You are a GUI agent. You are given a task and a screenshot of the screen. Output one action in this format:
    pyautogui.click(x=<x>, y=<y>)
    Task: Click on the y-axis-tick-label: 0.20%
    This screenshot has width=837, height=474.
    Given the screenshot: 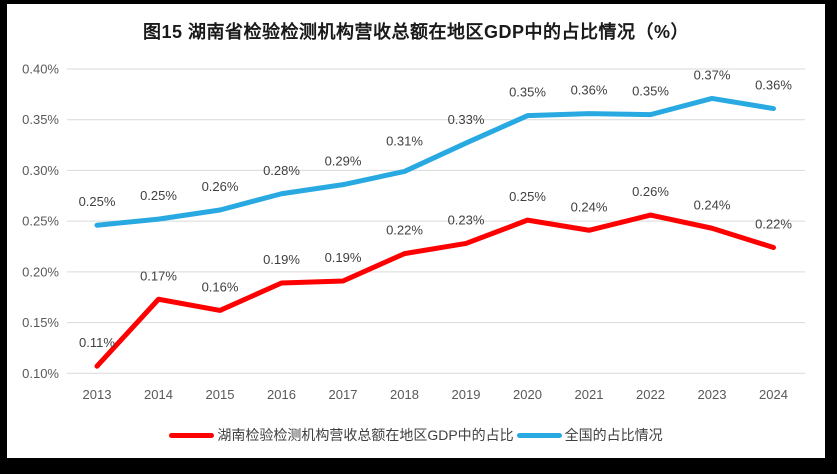 What is the action you would take?
    pyautogui.click(x=40, y=271)
    